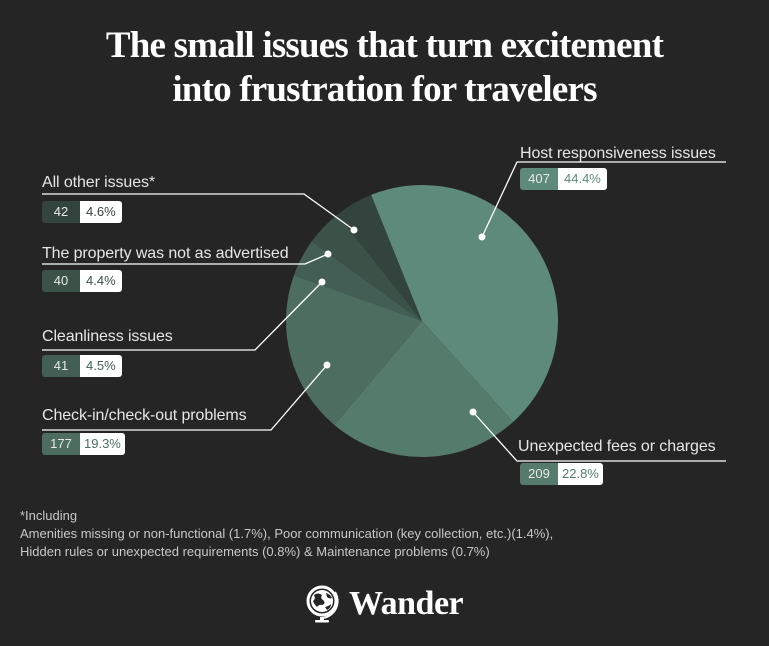  I want to click on count-clean: 41, so click(61, 366).